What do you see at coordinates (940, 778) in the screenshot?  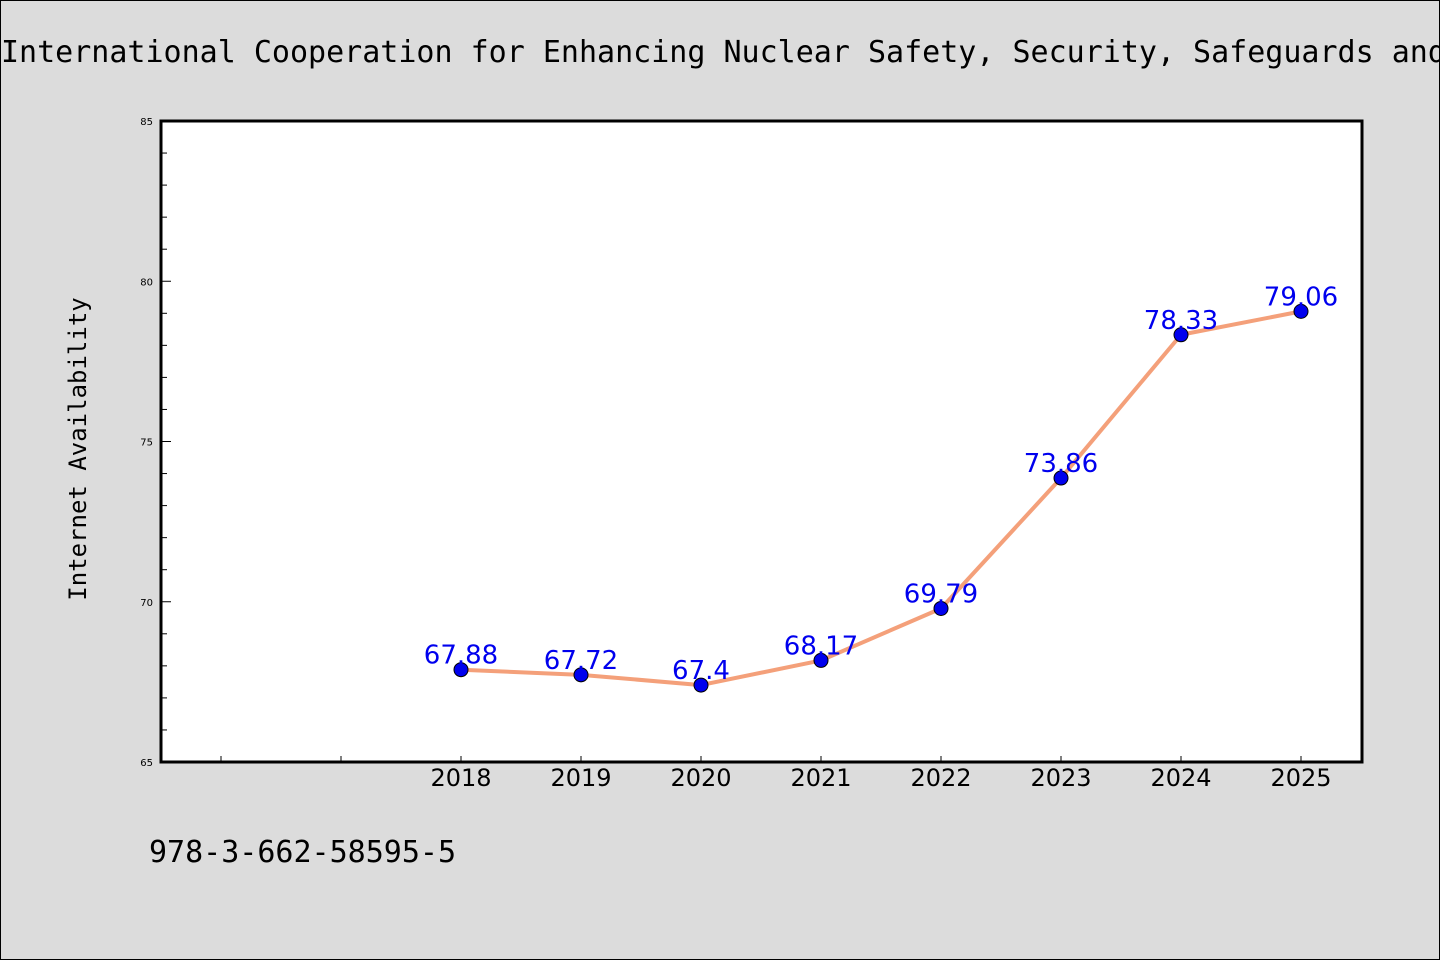 I see `x-tick-label: 2022` at bounding box center [940, 778].